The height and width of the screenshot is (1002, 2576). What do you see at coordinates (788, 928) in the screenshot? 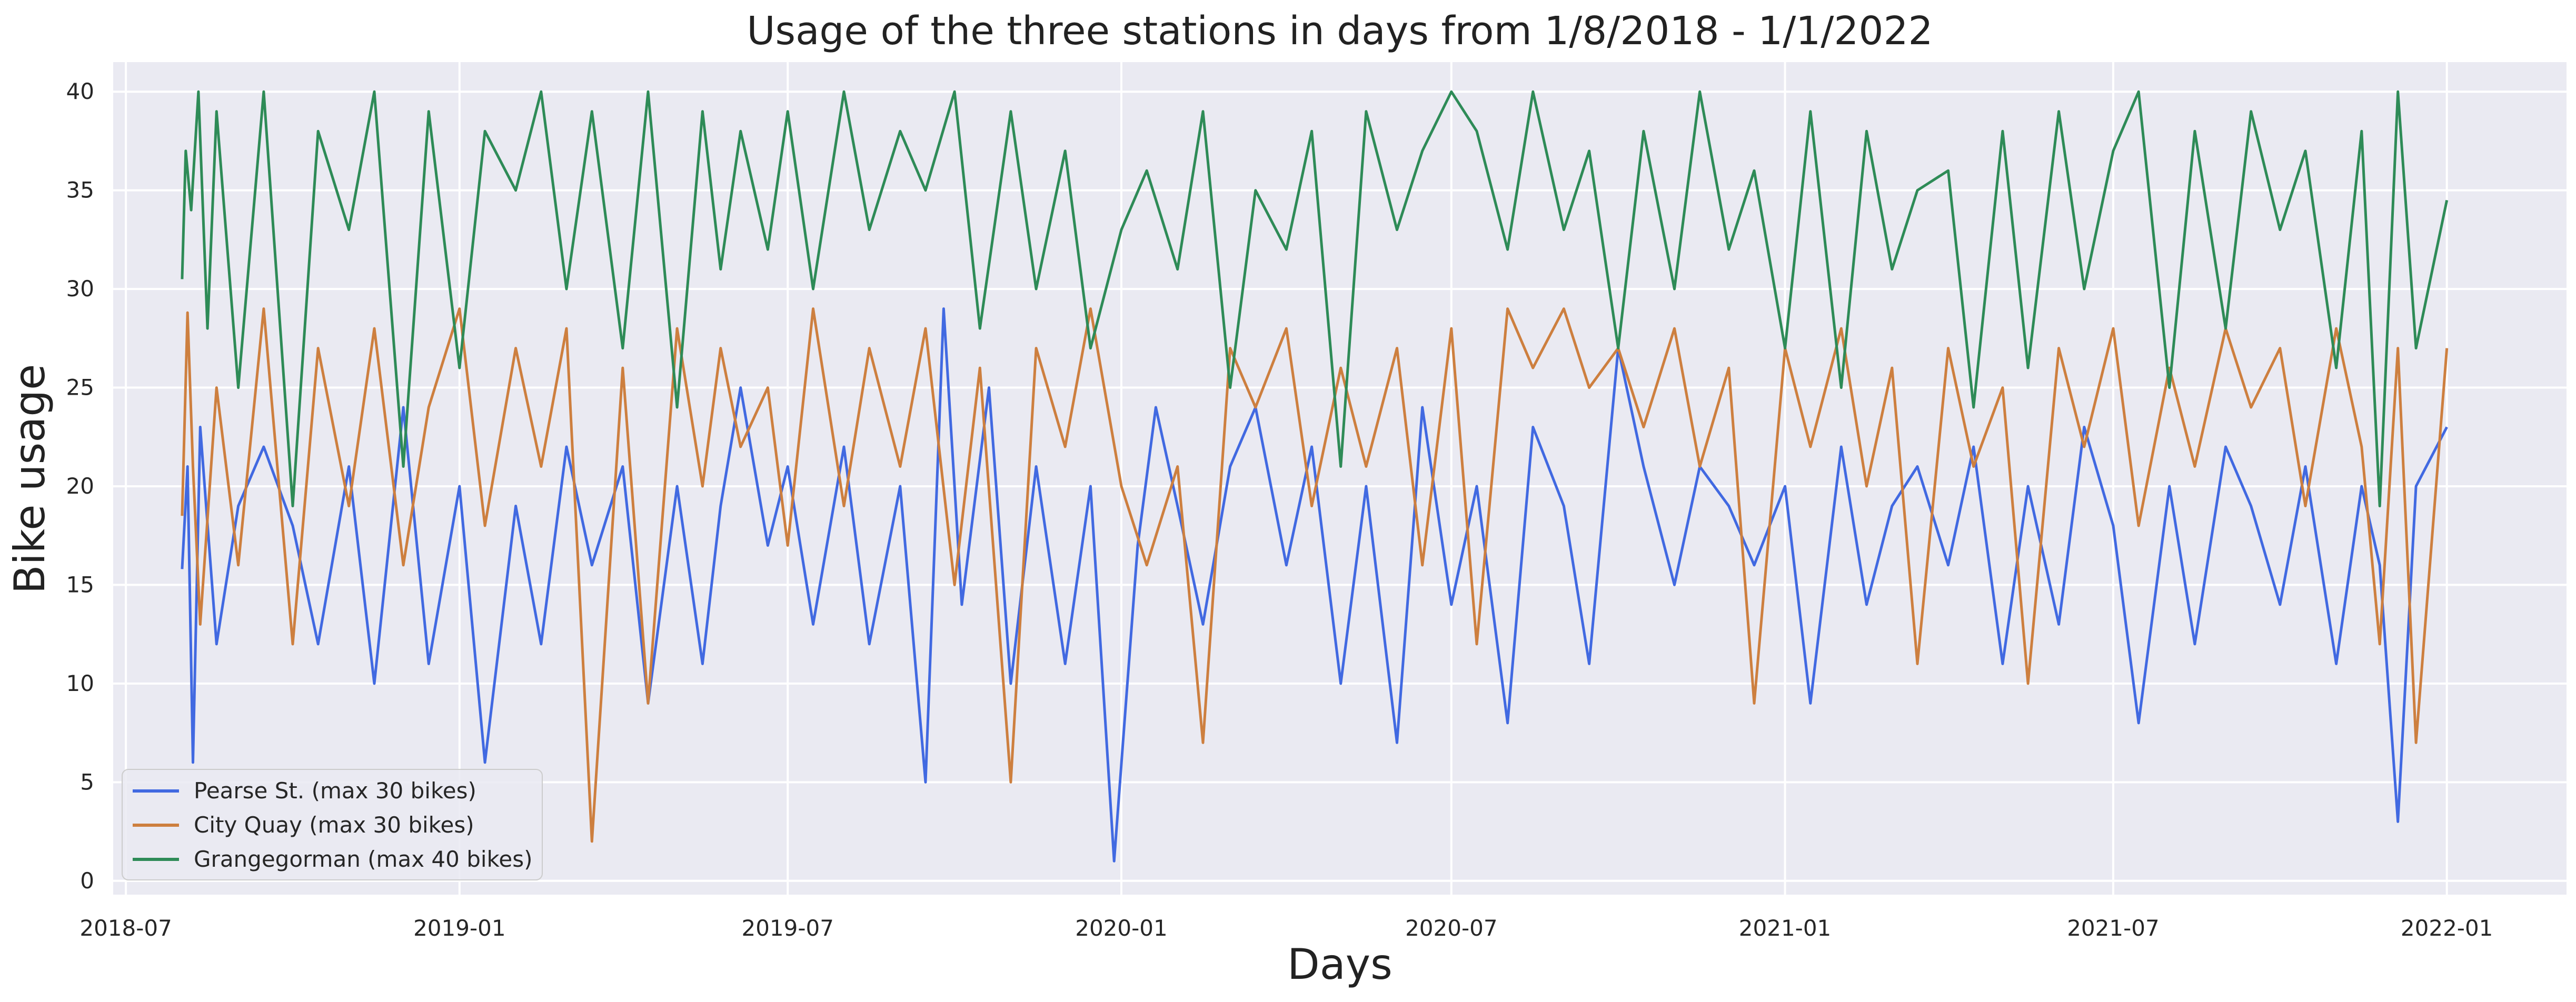
I see `x-tick-label: 2019-07` at bounding box center [788, 928].